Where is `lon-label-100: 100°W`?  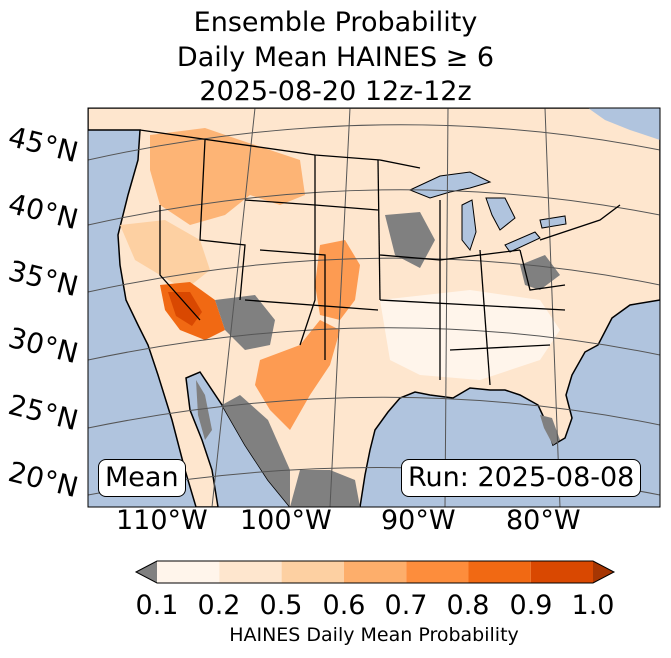
lon-label-100: 100°W is located at coordinates (286, 520).